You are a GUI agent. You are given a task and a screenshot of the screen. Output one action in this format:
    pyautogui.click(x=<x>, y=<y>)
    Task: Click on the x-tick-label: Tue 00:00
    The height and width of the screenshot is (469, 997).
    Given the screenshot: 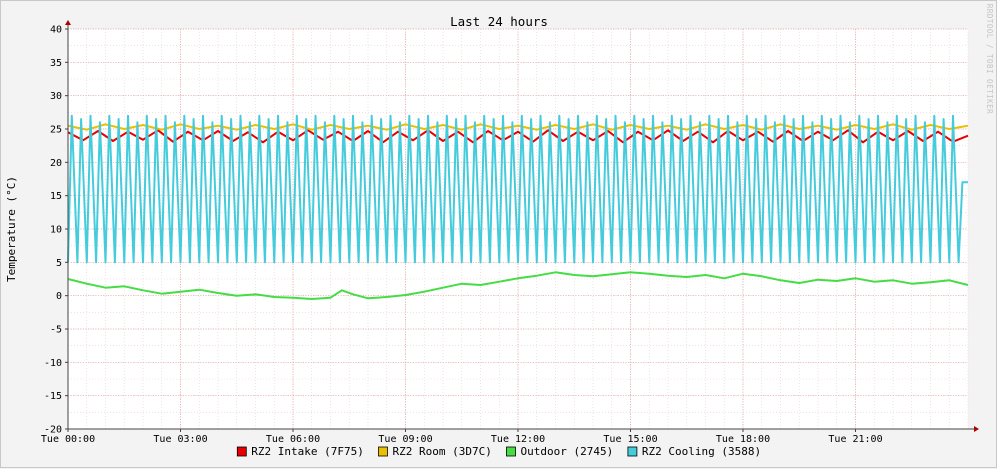 What is the action you would take?
    pyautogui.click(x=68, y=439)
    